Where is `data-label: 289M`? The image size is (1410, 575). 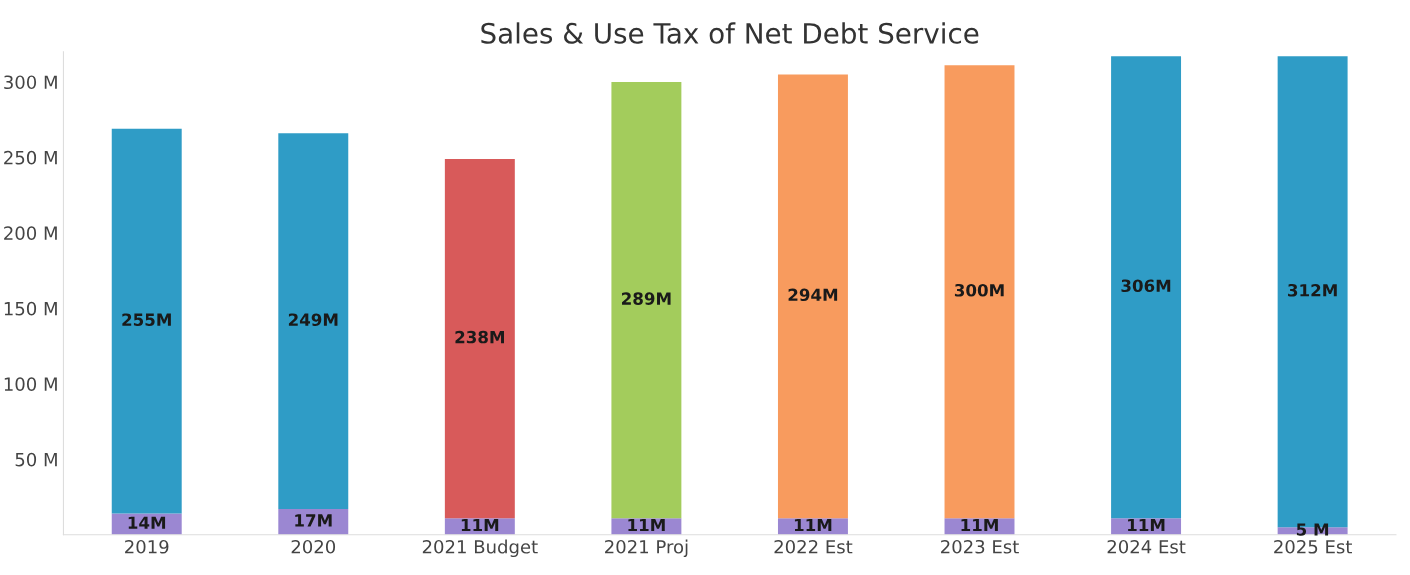
data-label: 289M is located at coordinates (646, 298).